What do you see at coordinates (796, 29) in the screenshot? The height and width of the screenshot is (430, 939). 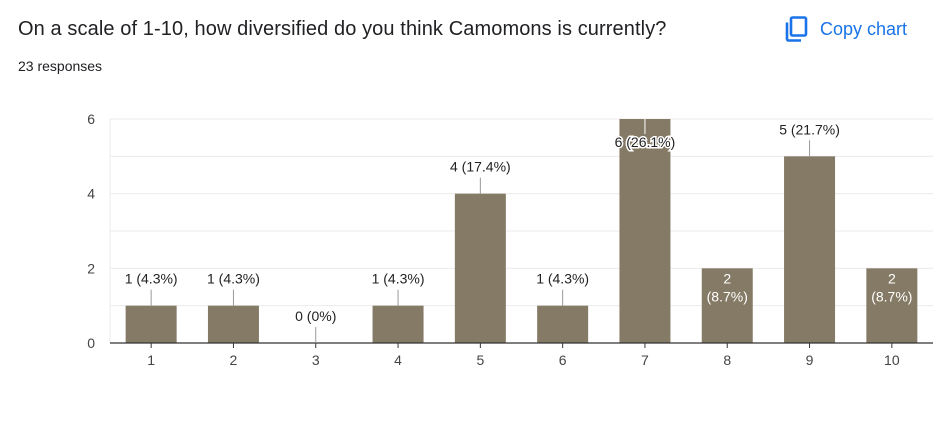 I see `copy-icon` at bounding box center [796, 29].